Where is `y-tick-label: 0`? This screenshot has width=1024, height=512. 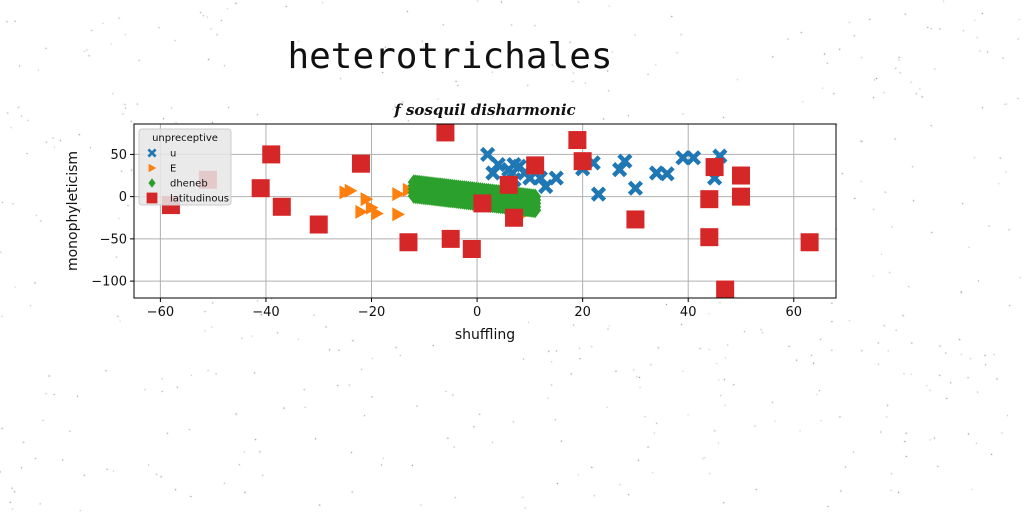
y-tick-label: 0 is located at coordinates (123, 197).